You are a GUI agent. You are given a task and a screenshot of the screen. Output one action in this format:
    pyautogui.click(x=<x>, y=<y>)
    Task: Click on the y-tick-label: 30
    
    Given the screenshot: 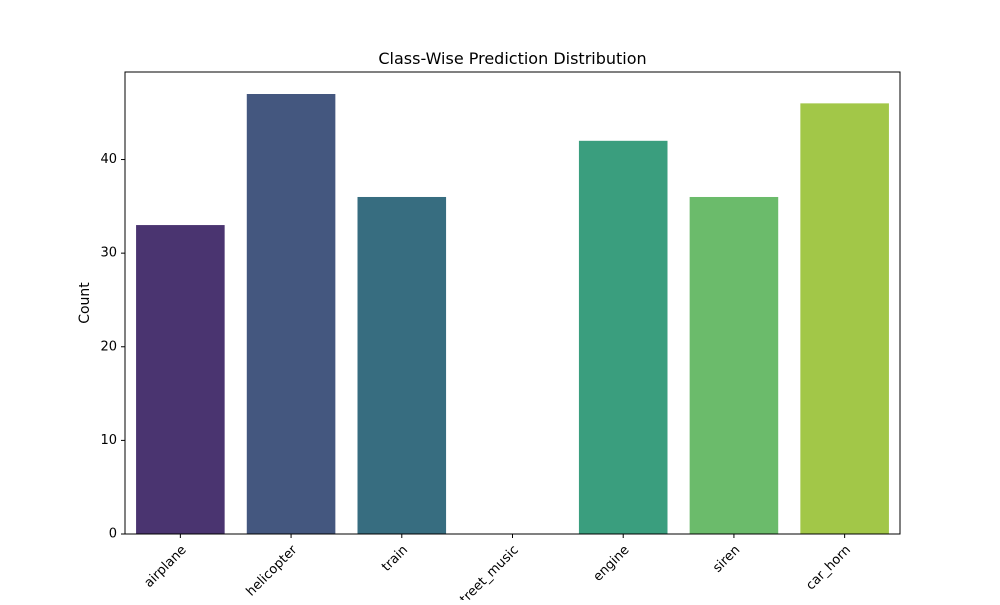 What is the action you would take?
    pyautogui.click(x=108, y=253)
    